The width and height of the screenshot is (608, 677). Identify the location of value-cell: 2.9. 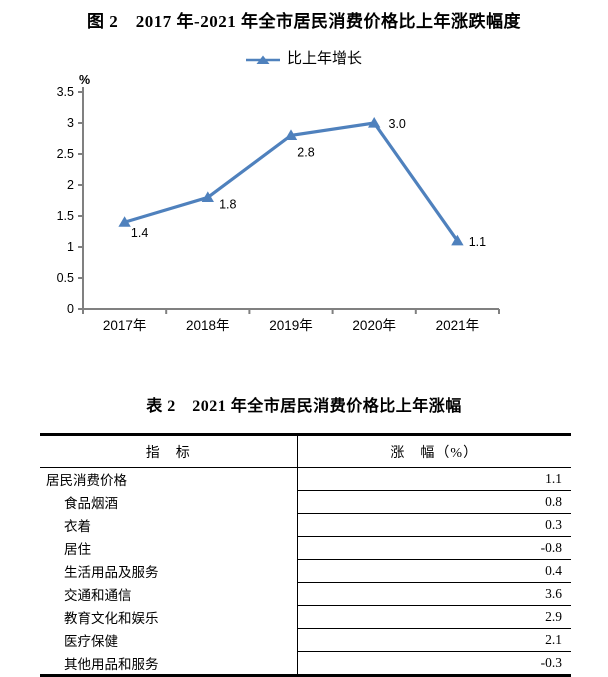
(433, 617).